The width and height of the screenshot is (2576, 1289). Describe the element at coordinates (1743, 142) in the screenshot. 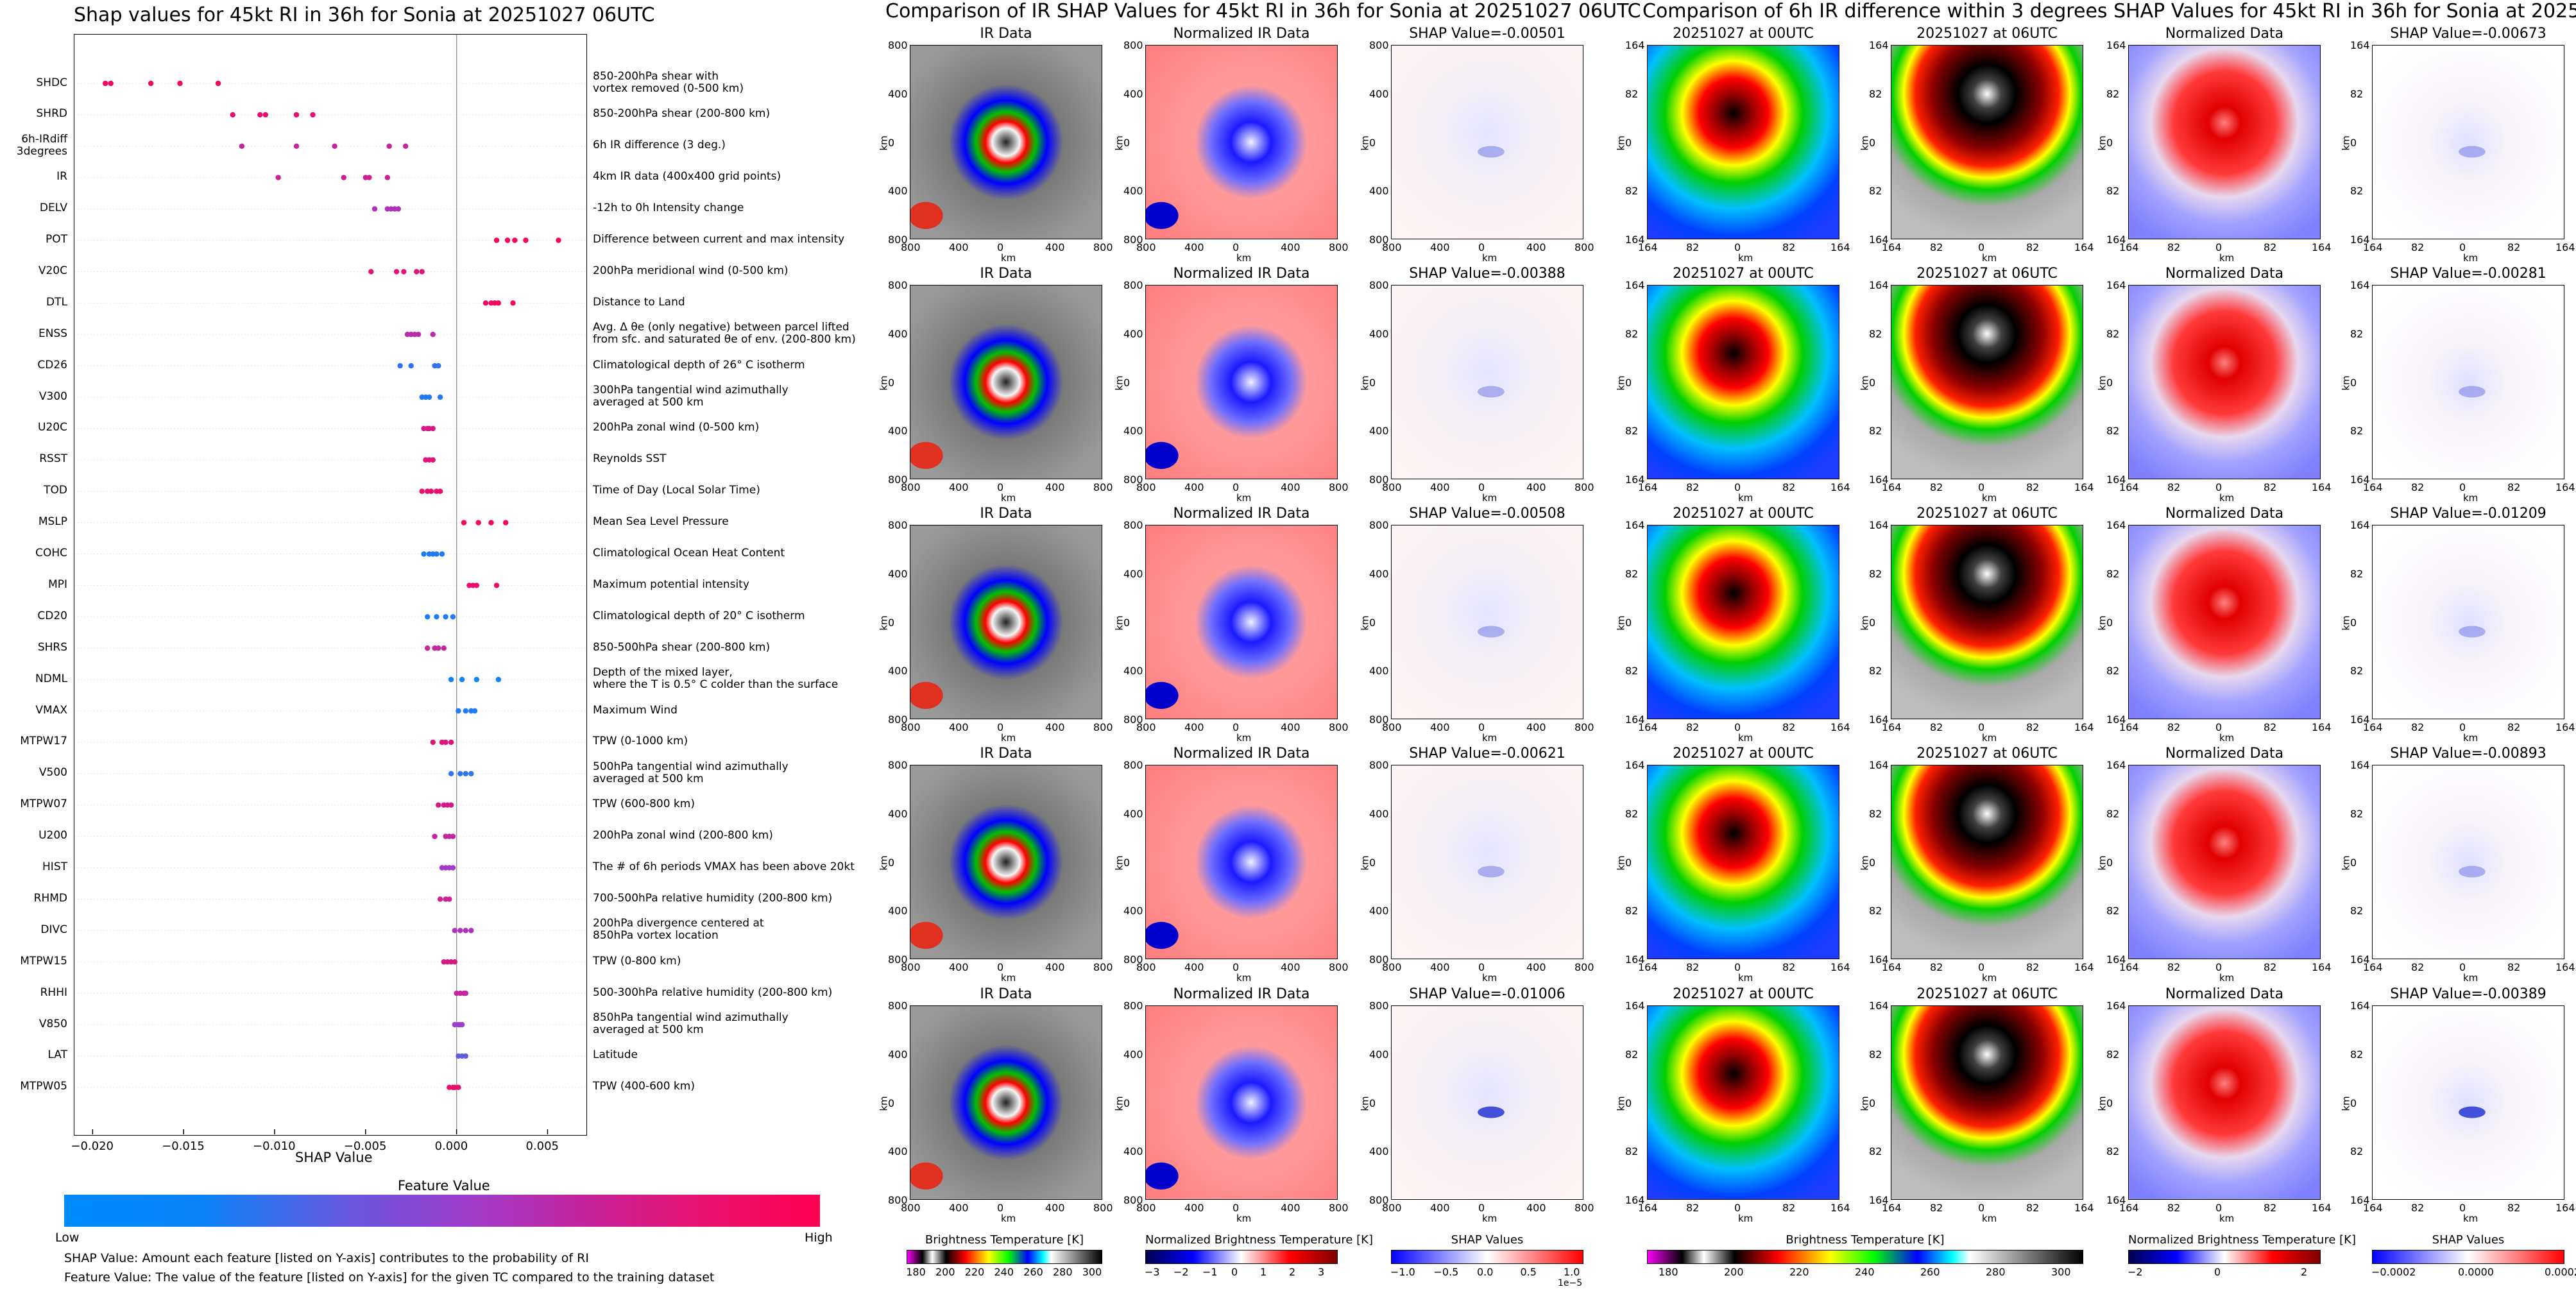

I see `image-panel-t00` at that location.